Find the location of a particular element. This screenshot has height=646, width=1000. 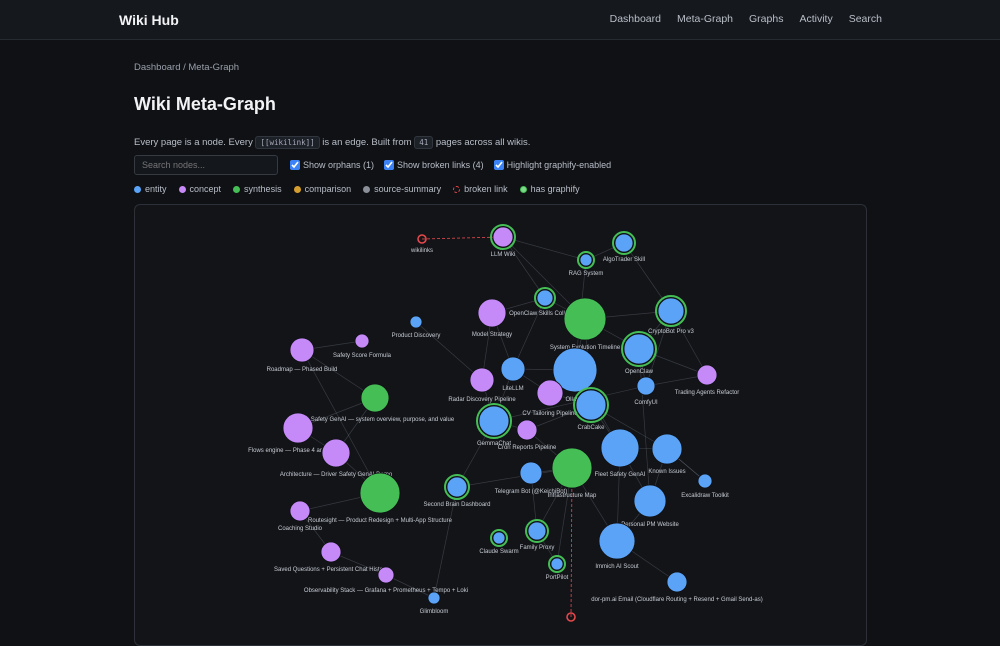

count: 41 is located at coordinates (424, 142).